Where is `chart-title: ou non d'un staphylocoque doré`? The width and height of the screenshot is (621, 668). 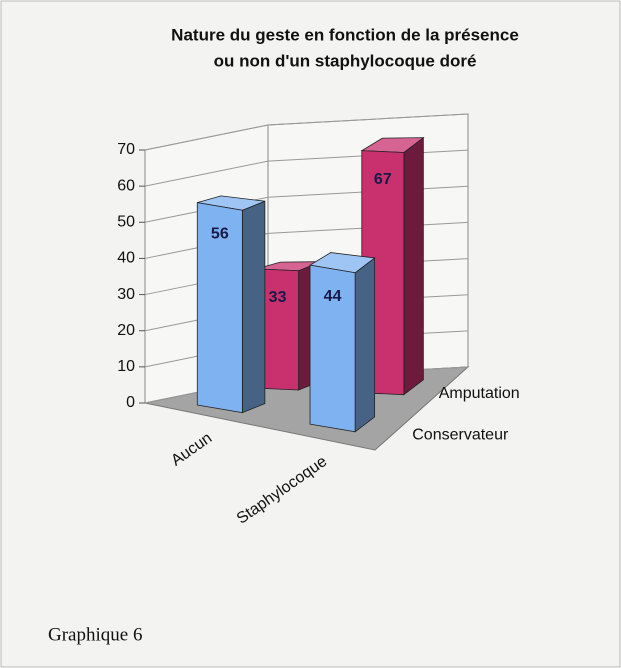 chart-title: ou non d'un staphylocoque doré is located at coordinates (345, 60).